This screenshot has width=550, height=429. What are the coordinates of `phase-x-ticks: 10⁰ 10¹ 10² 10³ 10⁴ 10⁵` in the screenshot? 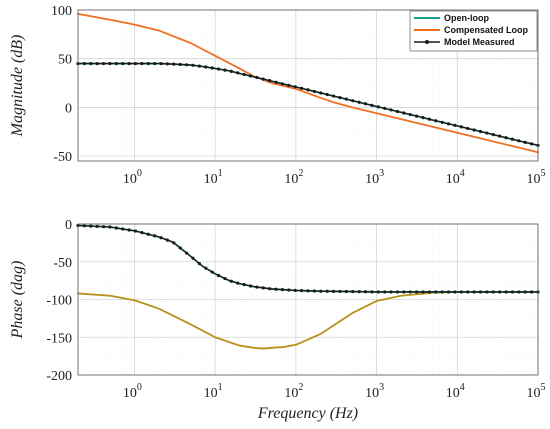 It's located at (334, 391).